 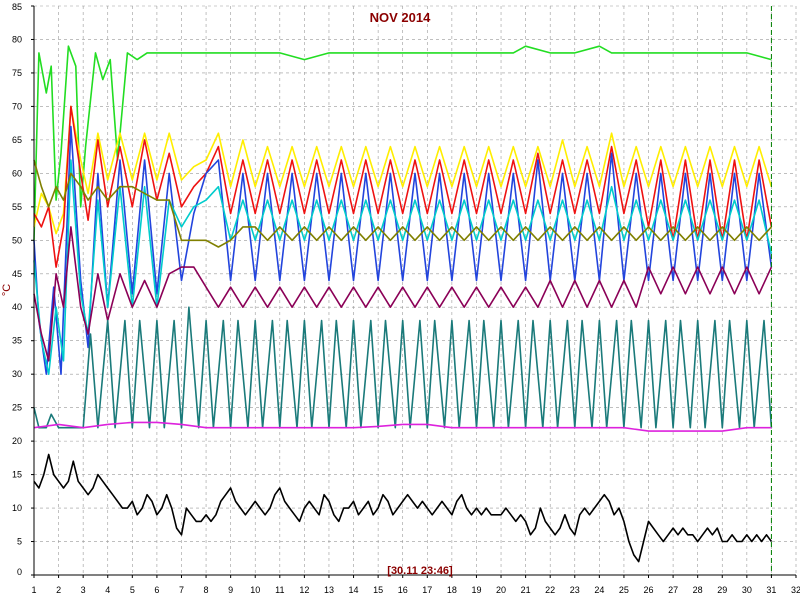 What do you see at coordinates (17, 274) in the screenshot?
I see `y-tick-label: 45` at bounding box center [17, 274].